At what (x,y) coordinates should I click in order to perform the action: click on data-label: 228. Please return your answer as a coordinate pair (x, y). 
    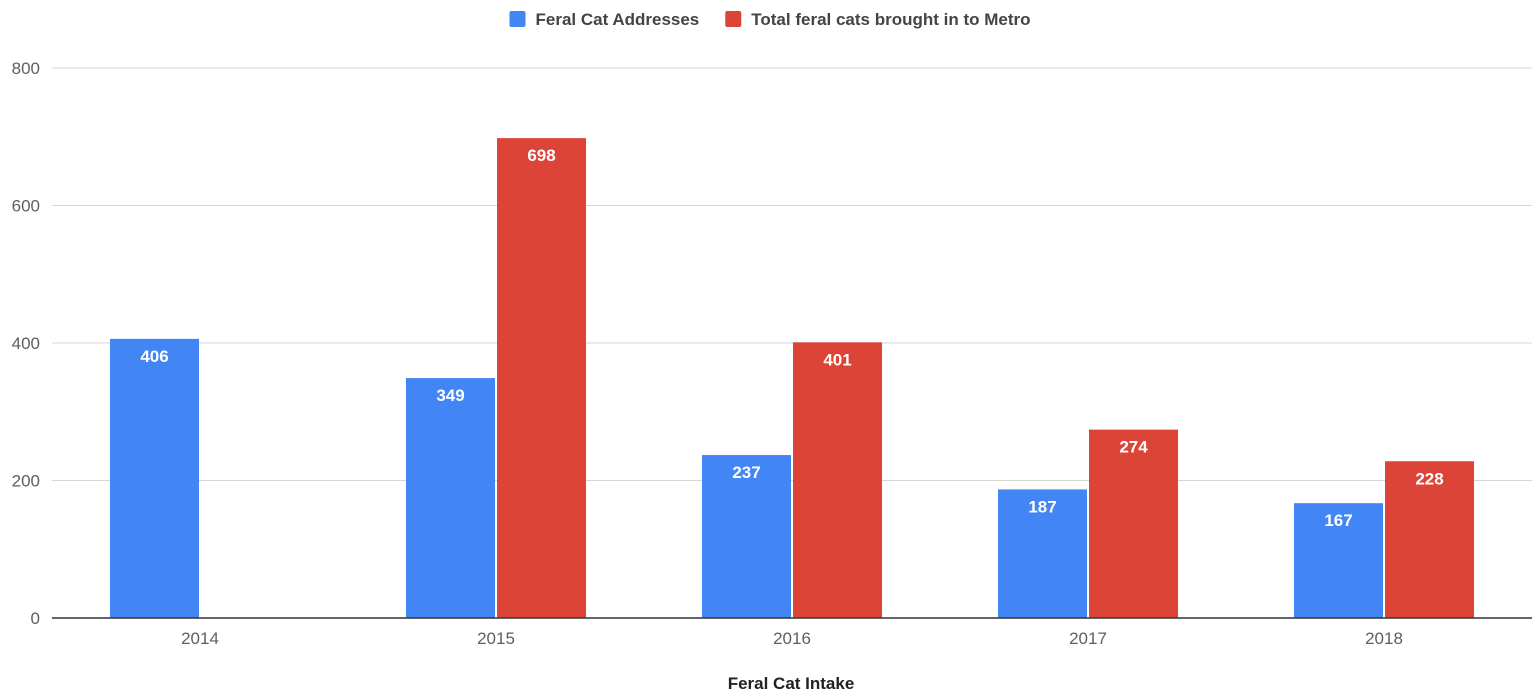
    Looking at the image, I should click on (1429, 478).